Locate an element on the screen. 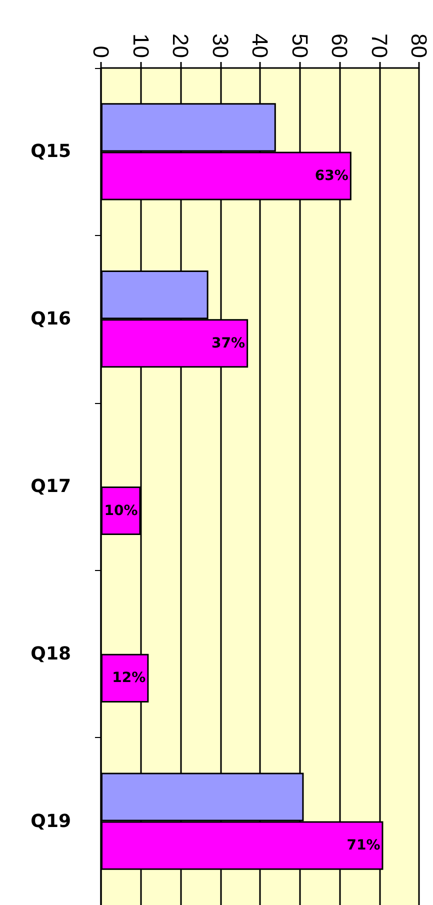 Image resolution: width=433 pixels, height=905 pixels. data-label: 10% is located at coordinates (121, 510).